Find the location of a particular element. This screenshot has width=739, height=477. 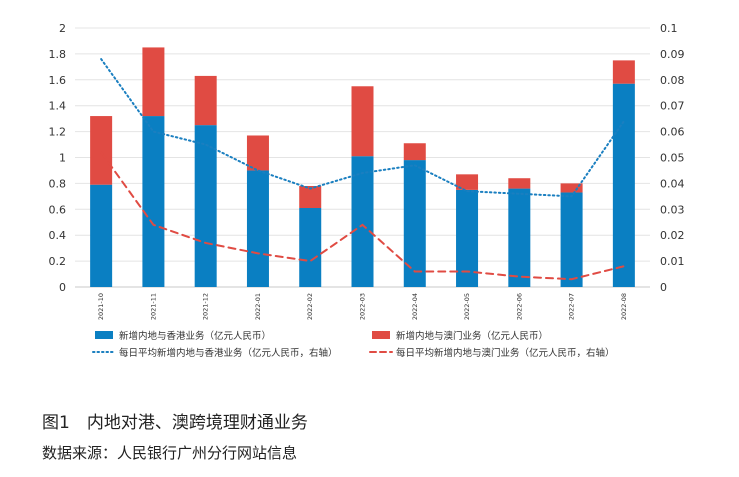

left-tick-label: 1.6 is located at coordinates (58, 80).